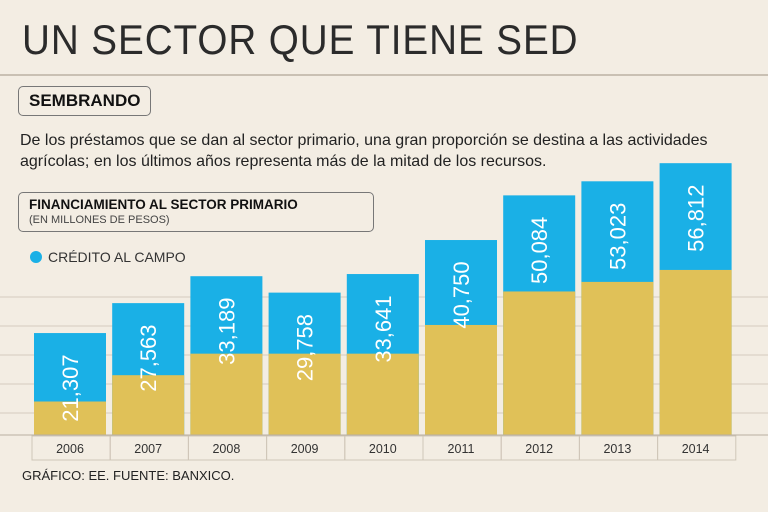 Image resolution: width=768 pixels, height=512 pixels. I want to click on bar-campo-2006, so click(70, 418).